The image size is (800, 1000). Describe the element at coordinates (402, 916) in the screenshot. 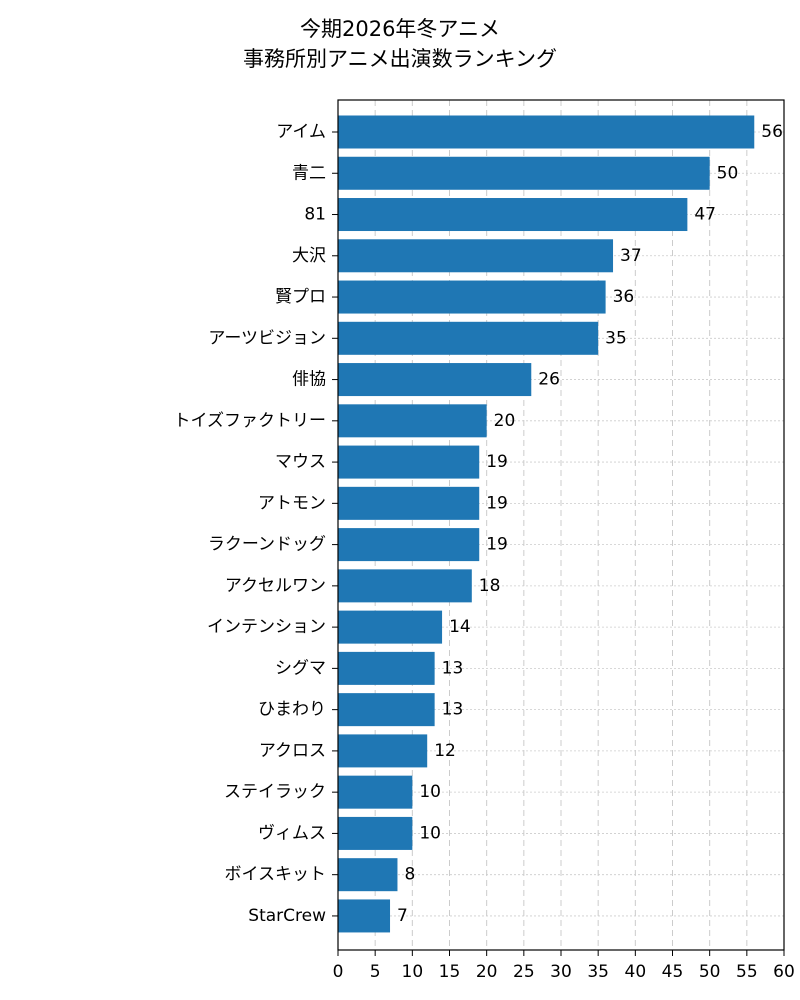

I see `data-label: 7` at that location.